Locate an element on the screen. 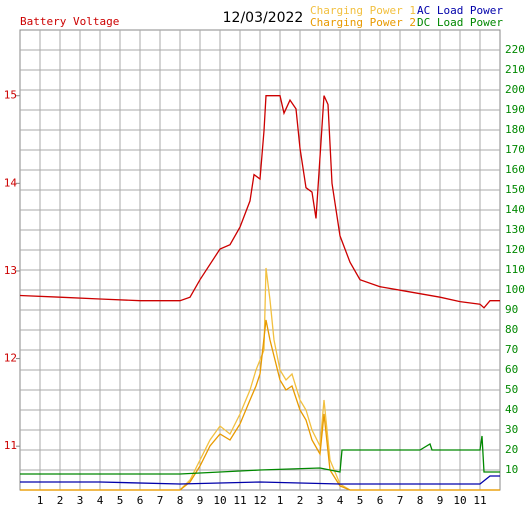 The image size is (527, 510). y2-tick-label: 170 is located at coordinates (515, 149).